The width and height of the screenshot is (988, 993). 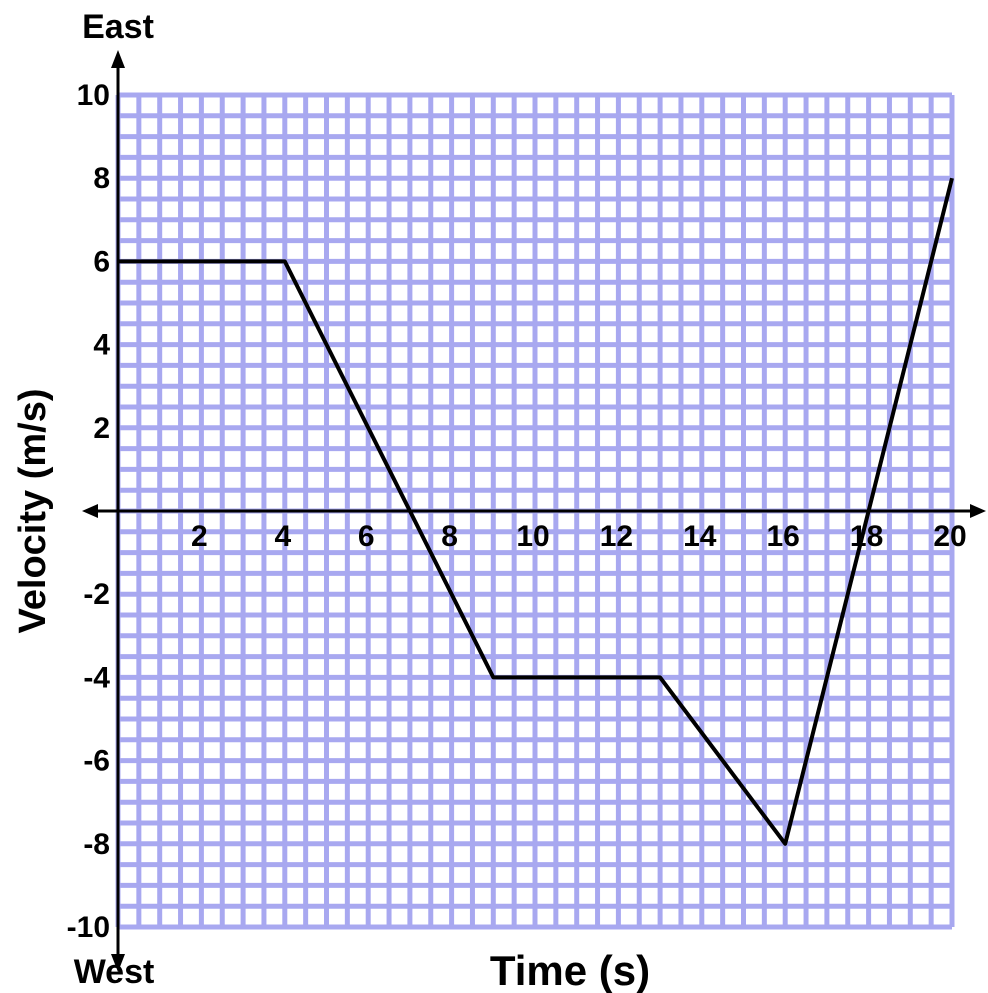 I want to click on y-tick-label: 10, so click(x=93, y=95).